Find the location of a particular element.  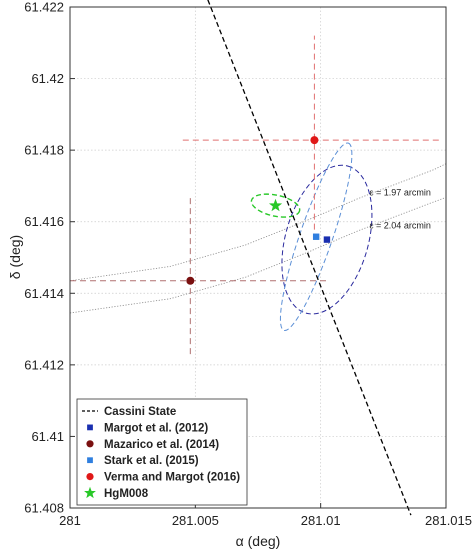

error-ellipses is located at coordinates (311, 237).